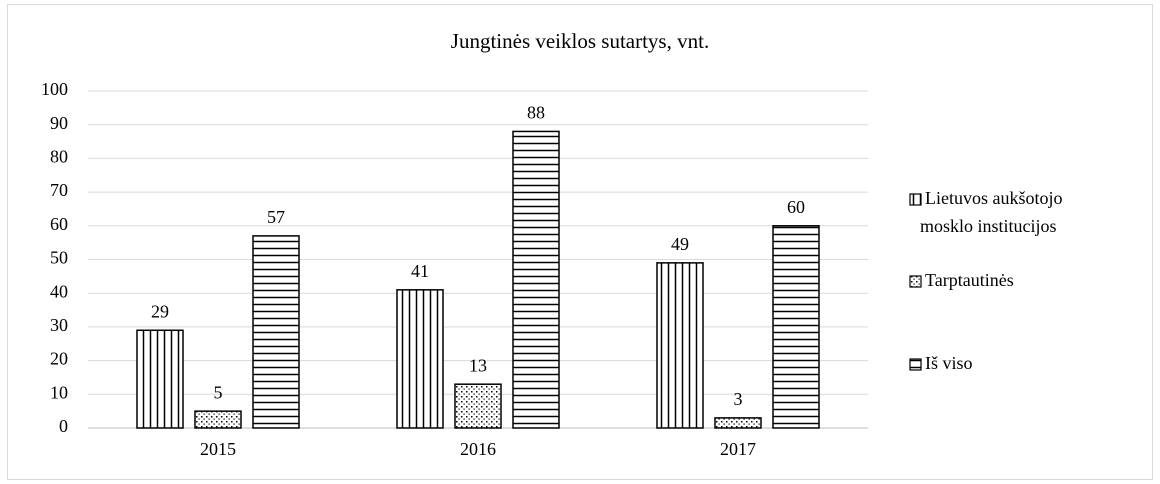  What do you see at coordinates (59, 123) in the screenshot?
I see `y-tick-label: 90` at bounding box center [59, 123].